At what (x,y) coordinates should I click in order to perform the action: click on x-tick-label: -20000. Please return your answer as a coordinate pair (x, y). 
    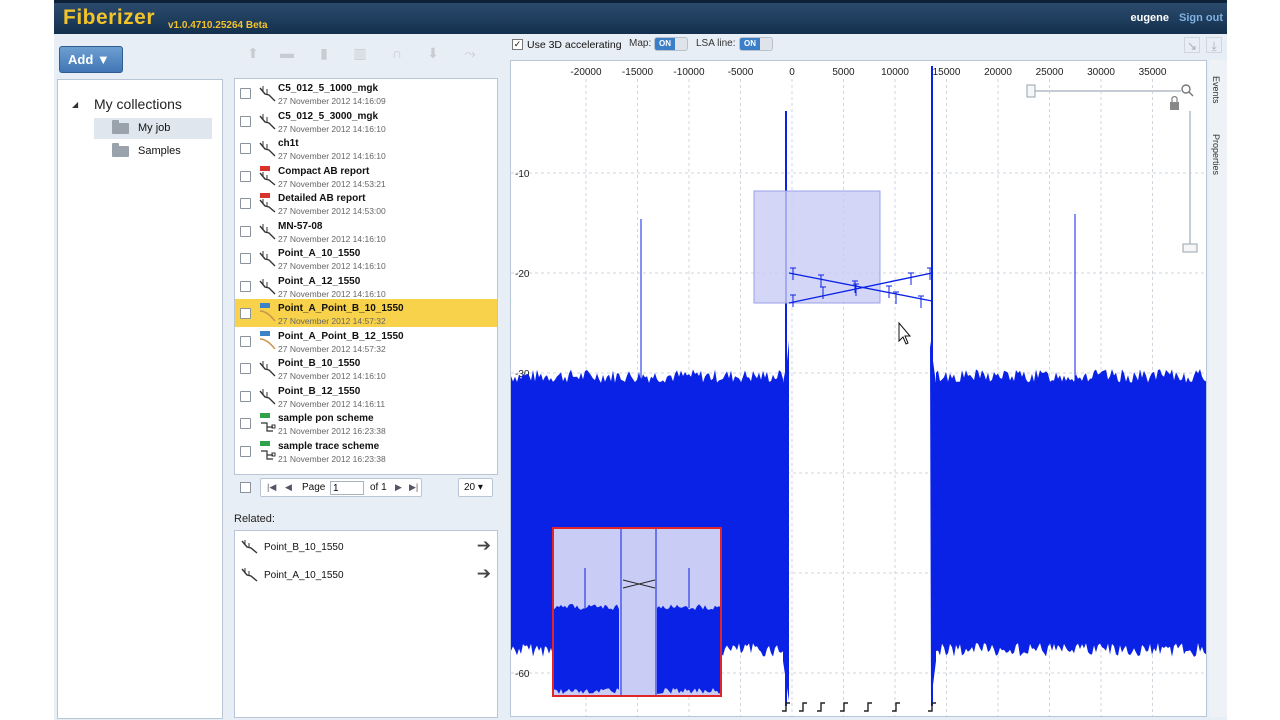
    Looking at the image, I should click on (586, 72).